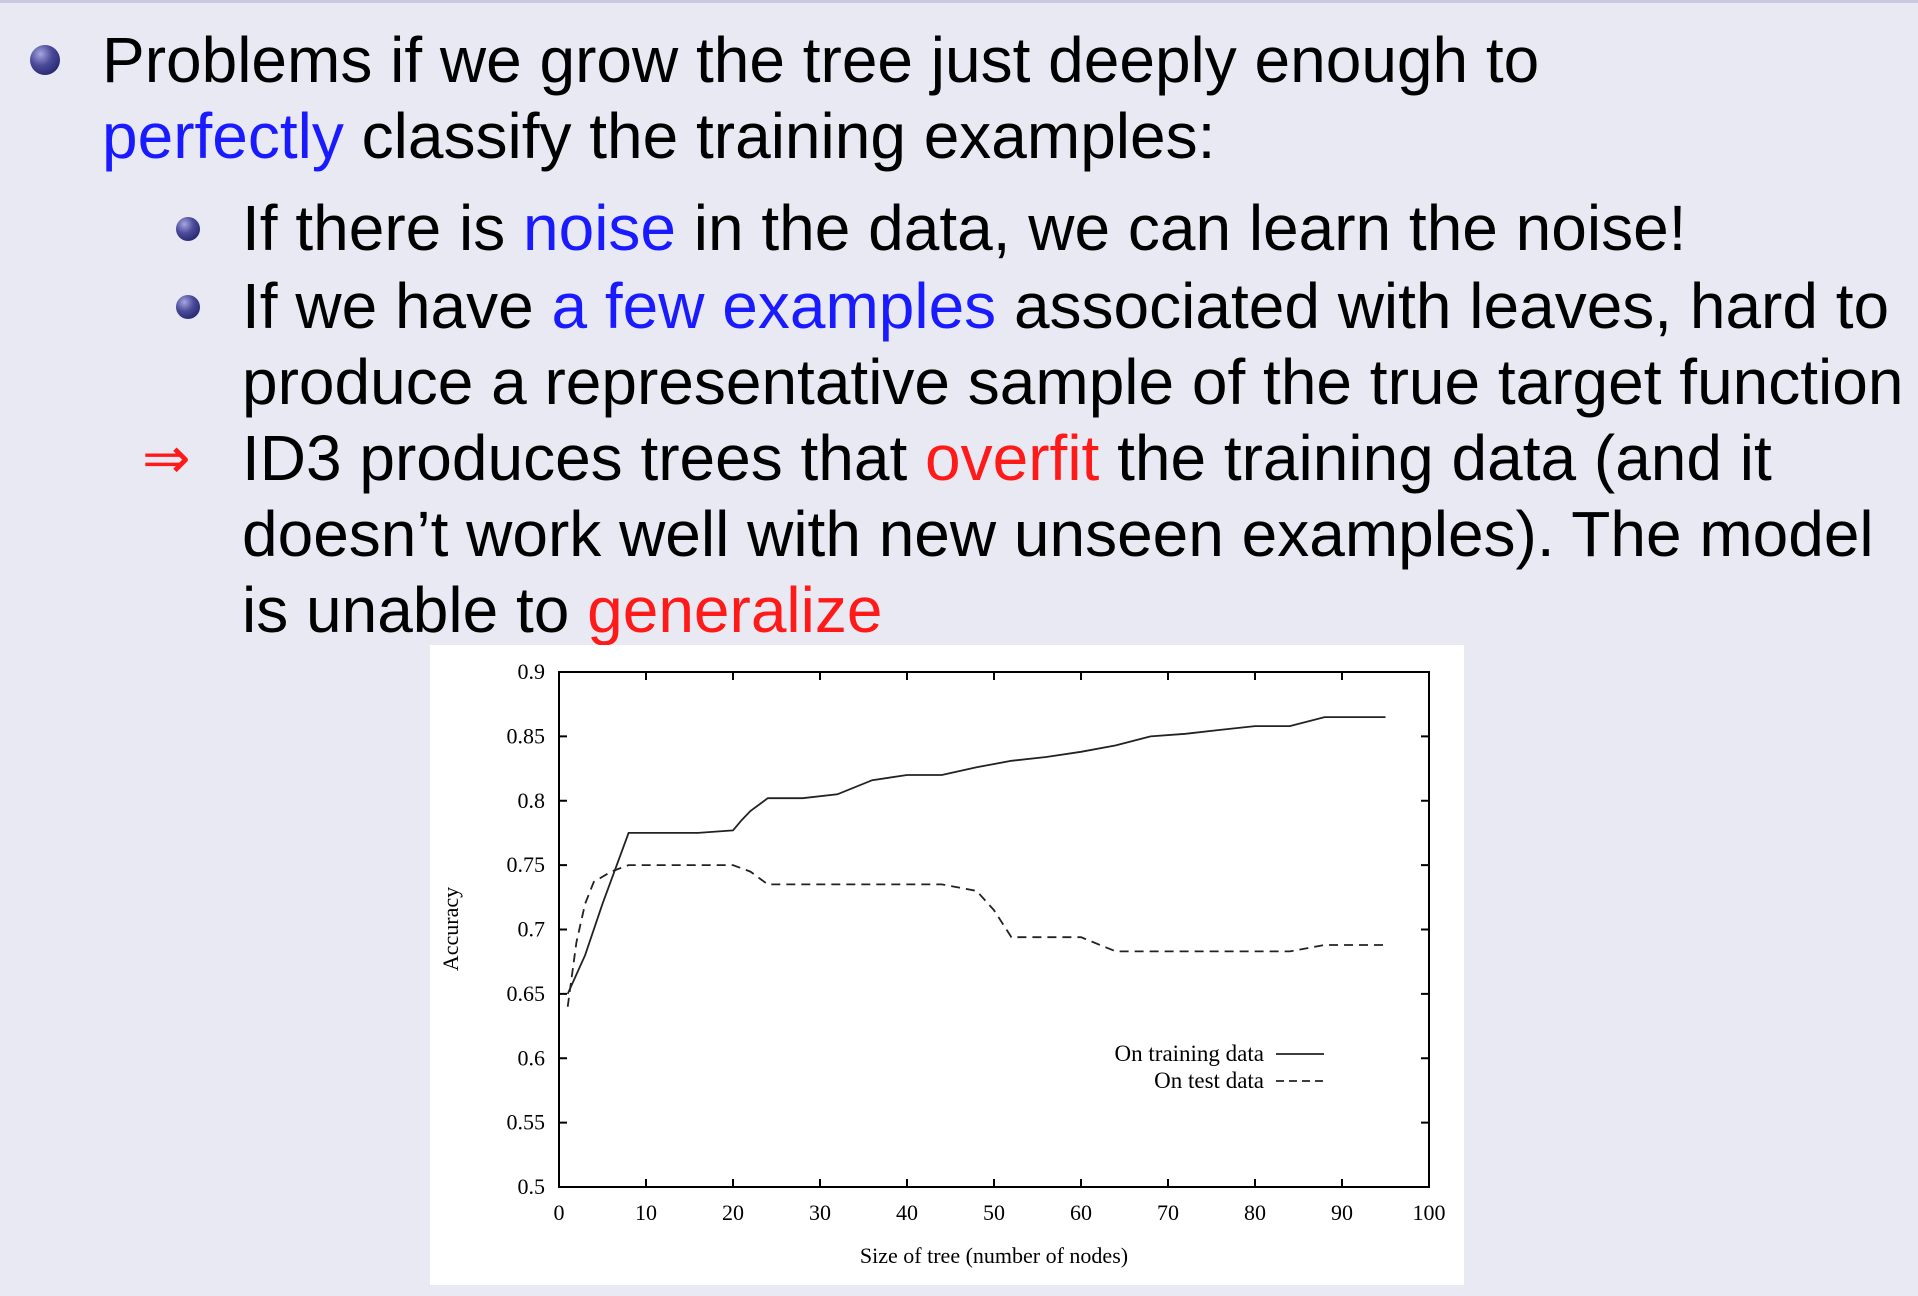 This screenshot has width=1918, height=1296. What do you see at coordinates (646, 1212) in the screenshot?
I see `x-tick-label: 10` at bounding box center [646, 1212].